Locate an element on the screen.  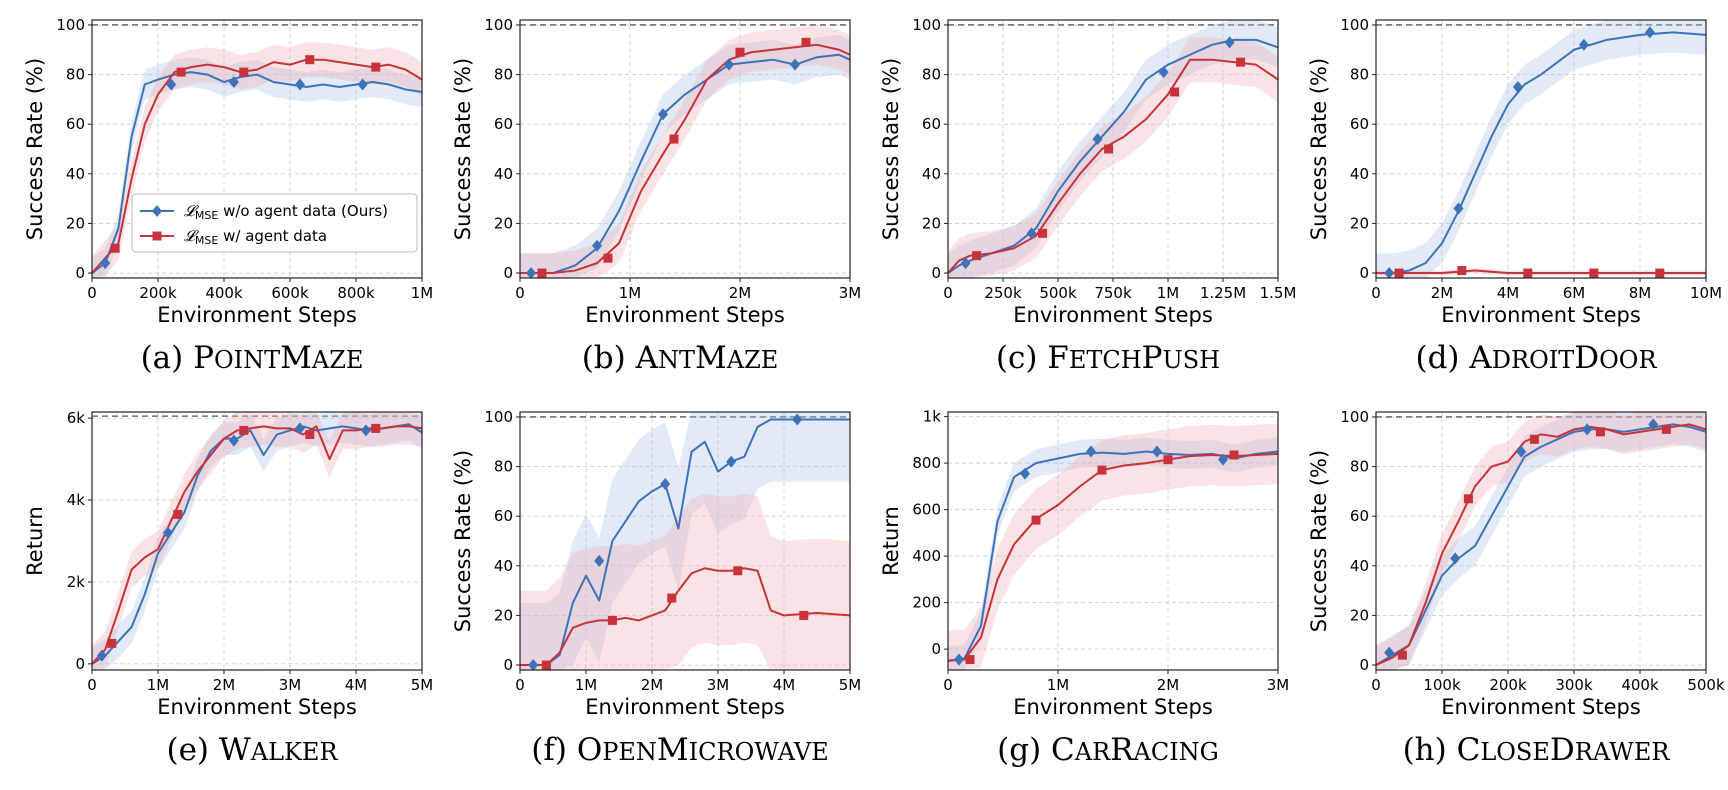
panel-caption: (h) CLOSEDRAWER is located at coordinates (1537, 750).